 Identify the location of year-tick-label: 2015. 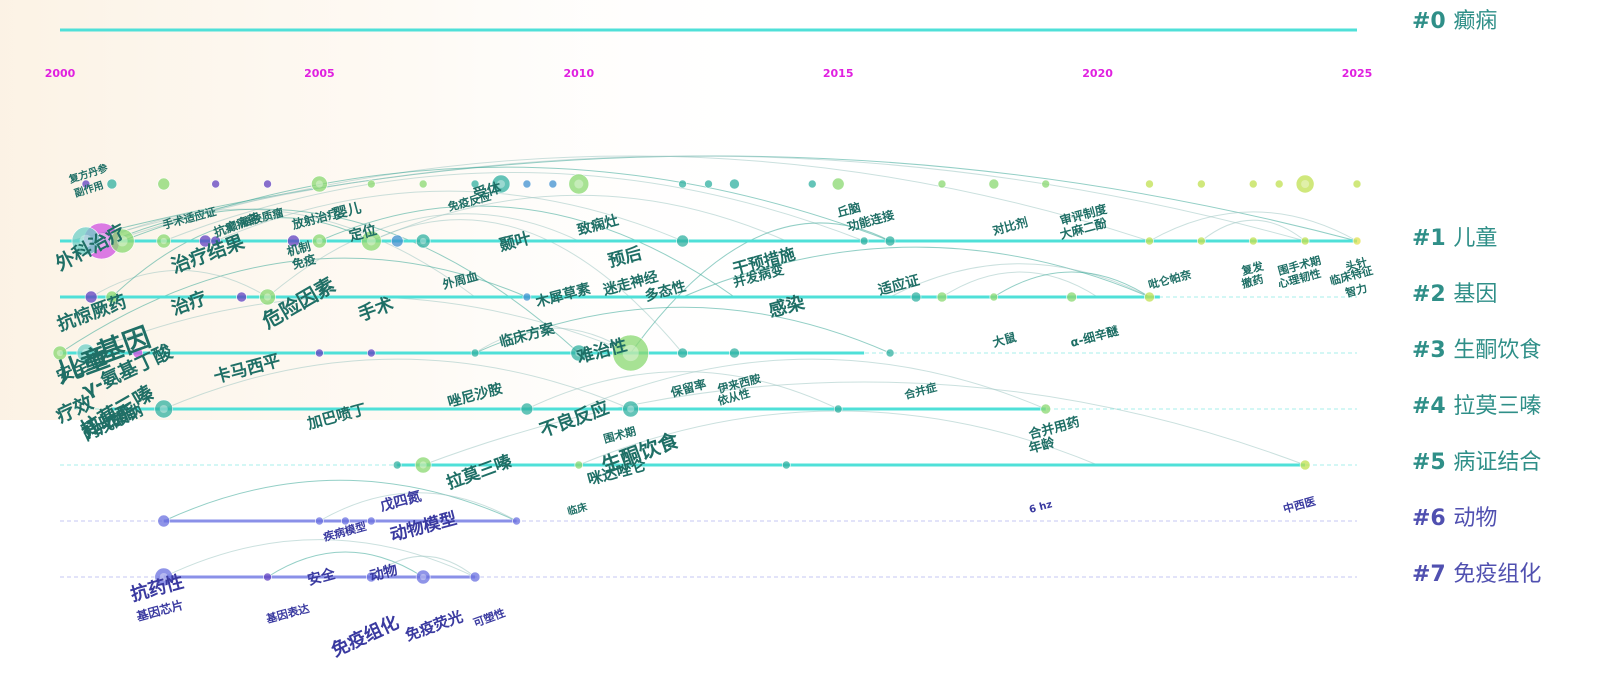
(838, 73).